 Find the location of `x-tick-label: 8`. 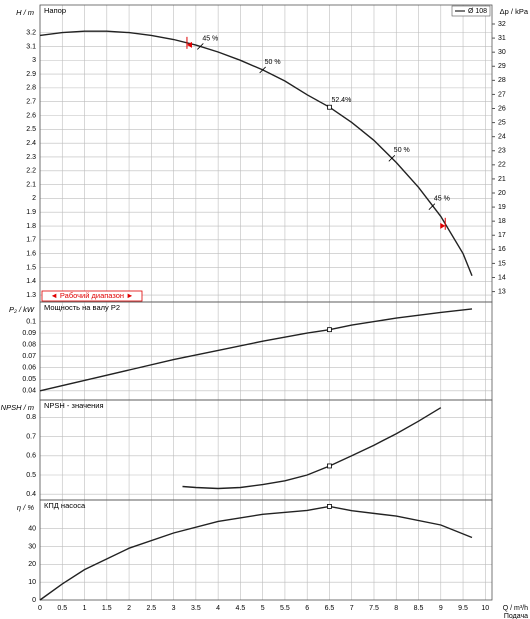

x-tick-label: 8 is located at coordinates (396, 608).